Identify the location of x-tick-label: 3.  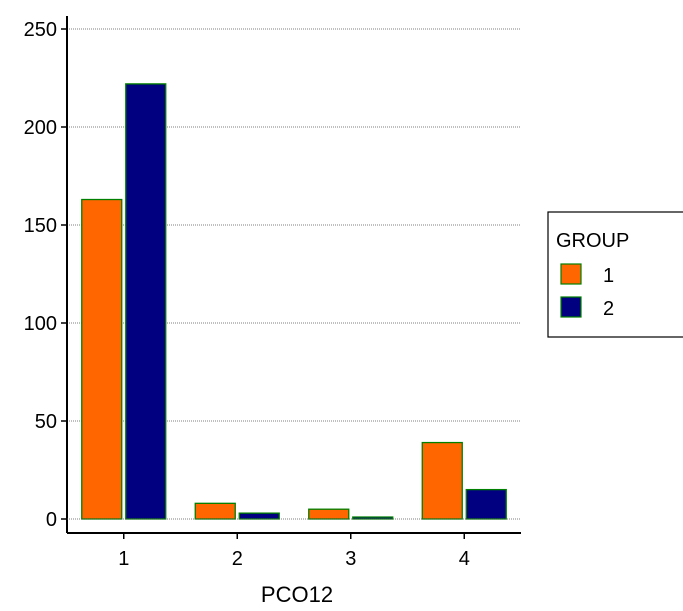
(350, 559).